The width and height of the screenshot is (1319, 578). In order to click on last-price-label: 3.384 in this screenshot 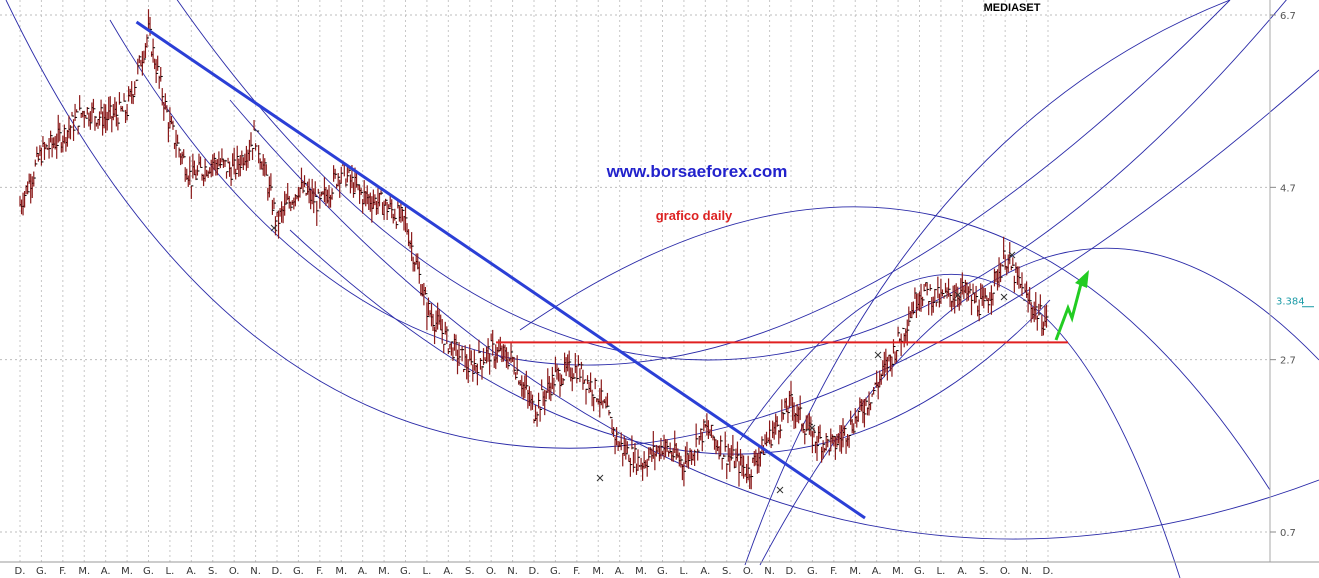, I will do `click(1290, 302)`.